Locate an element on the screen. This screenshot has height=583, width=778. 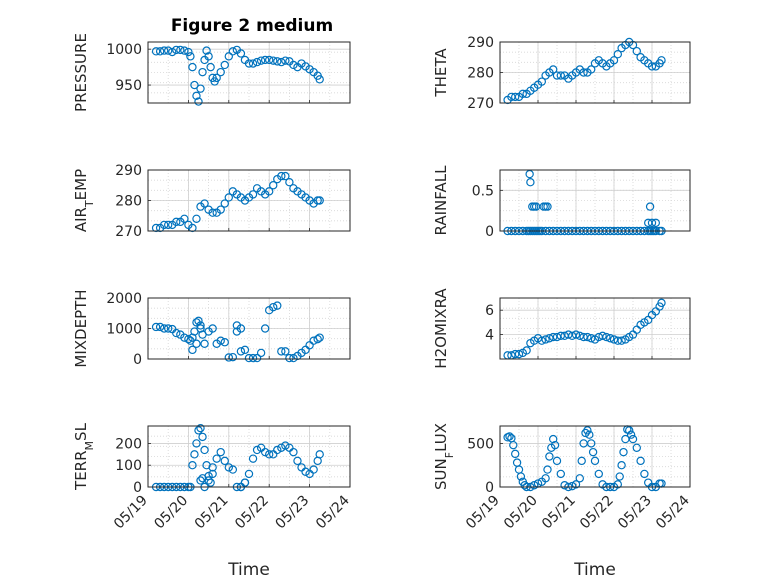
x-tick-label: 05/20 is located at coordinates (521, 513).